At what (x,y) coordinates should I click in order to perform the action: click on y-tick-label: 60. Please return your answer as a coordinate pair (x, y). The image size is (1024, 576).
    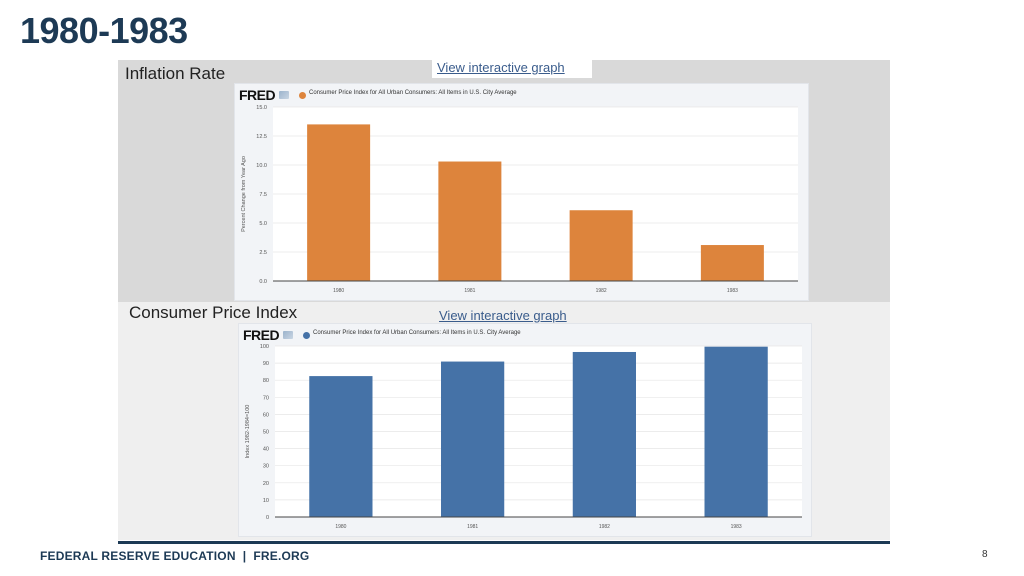
    Looking at the image, I should click on (266, 415).